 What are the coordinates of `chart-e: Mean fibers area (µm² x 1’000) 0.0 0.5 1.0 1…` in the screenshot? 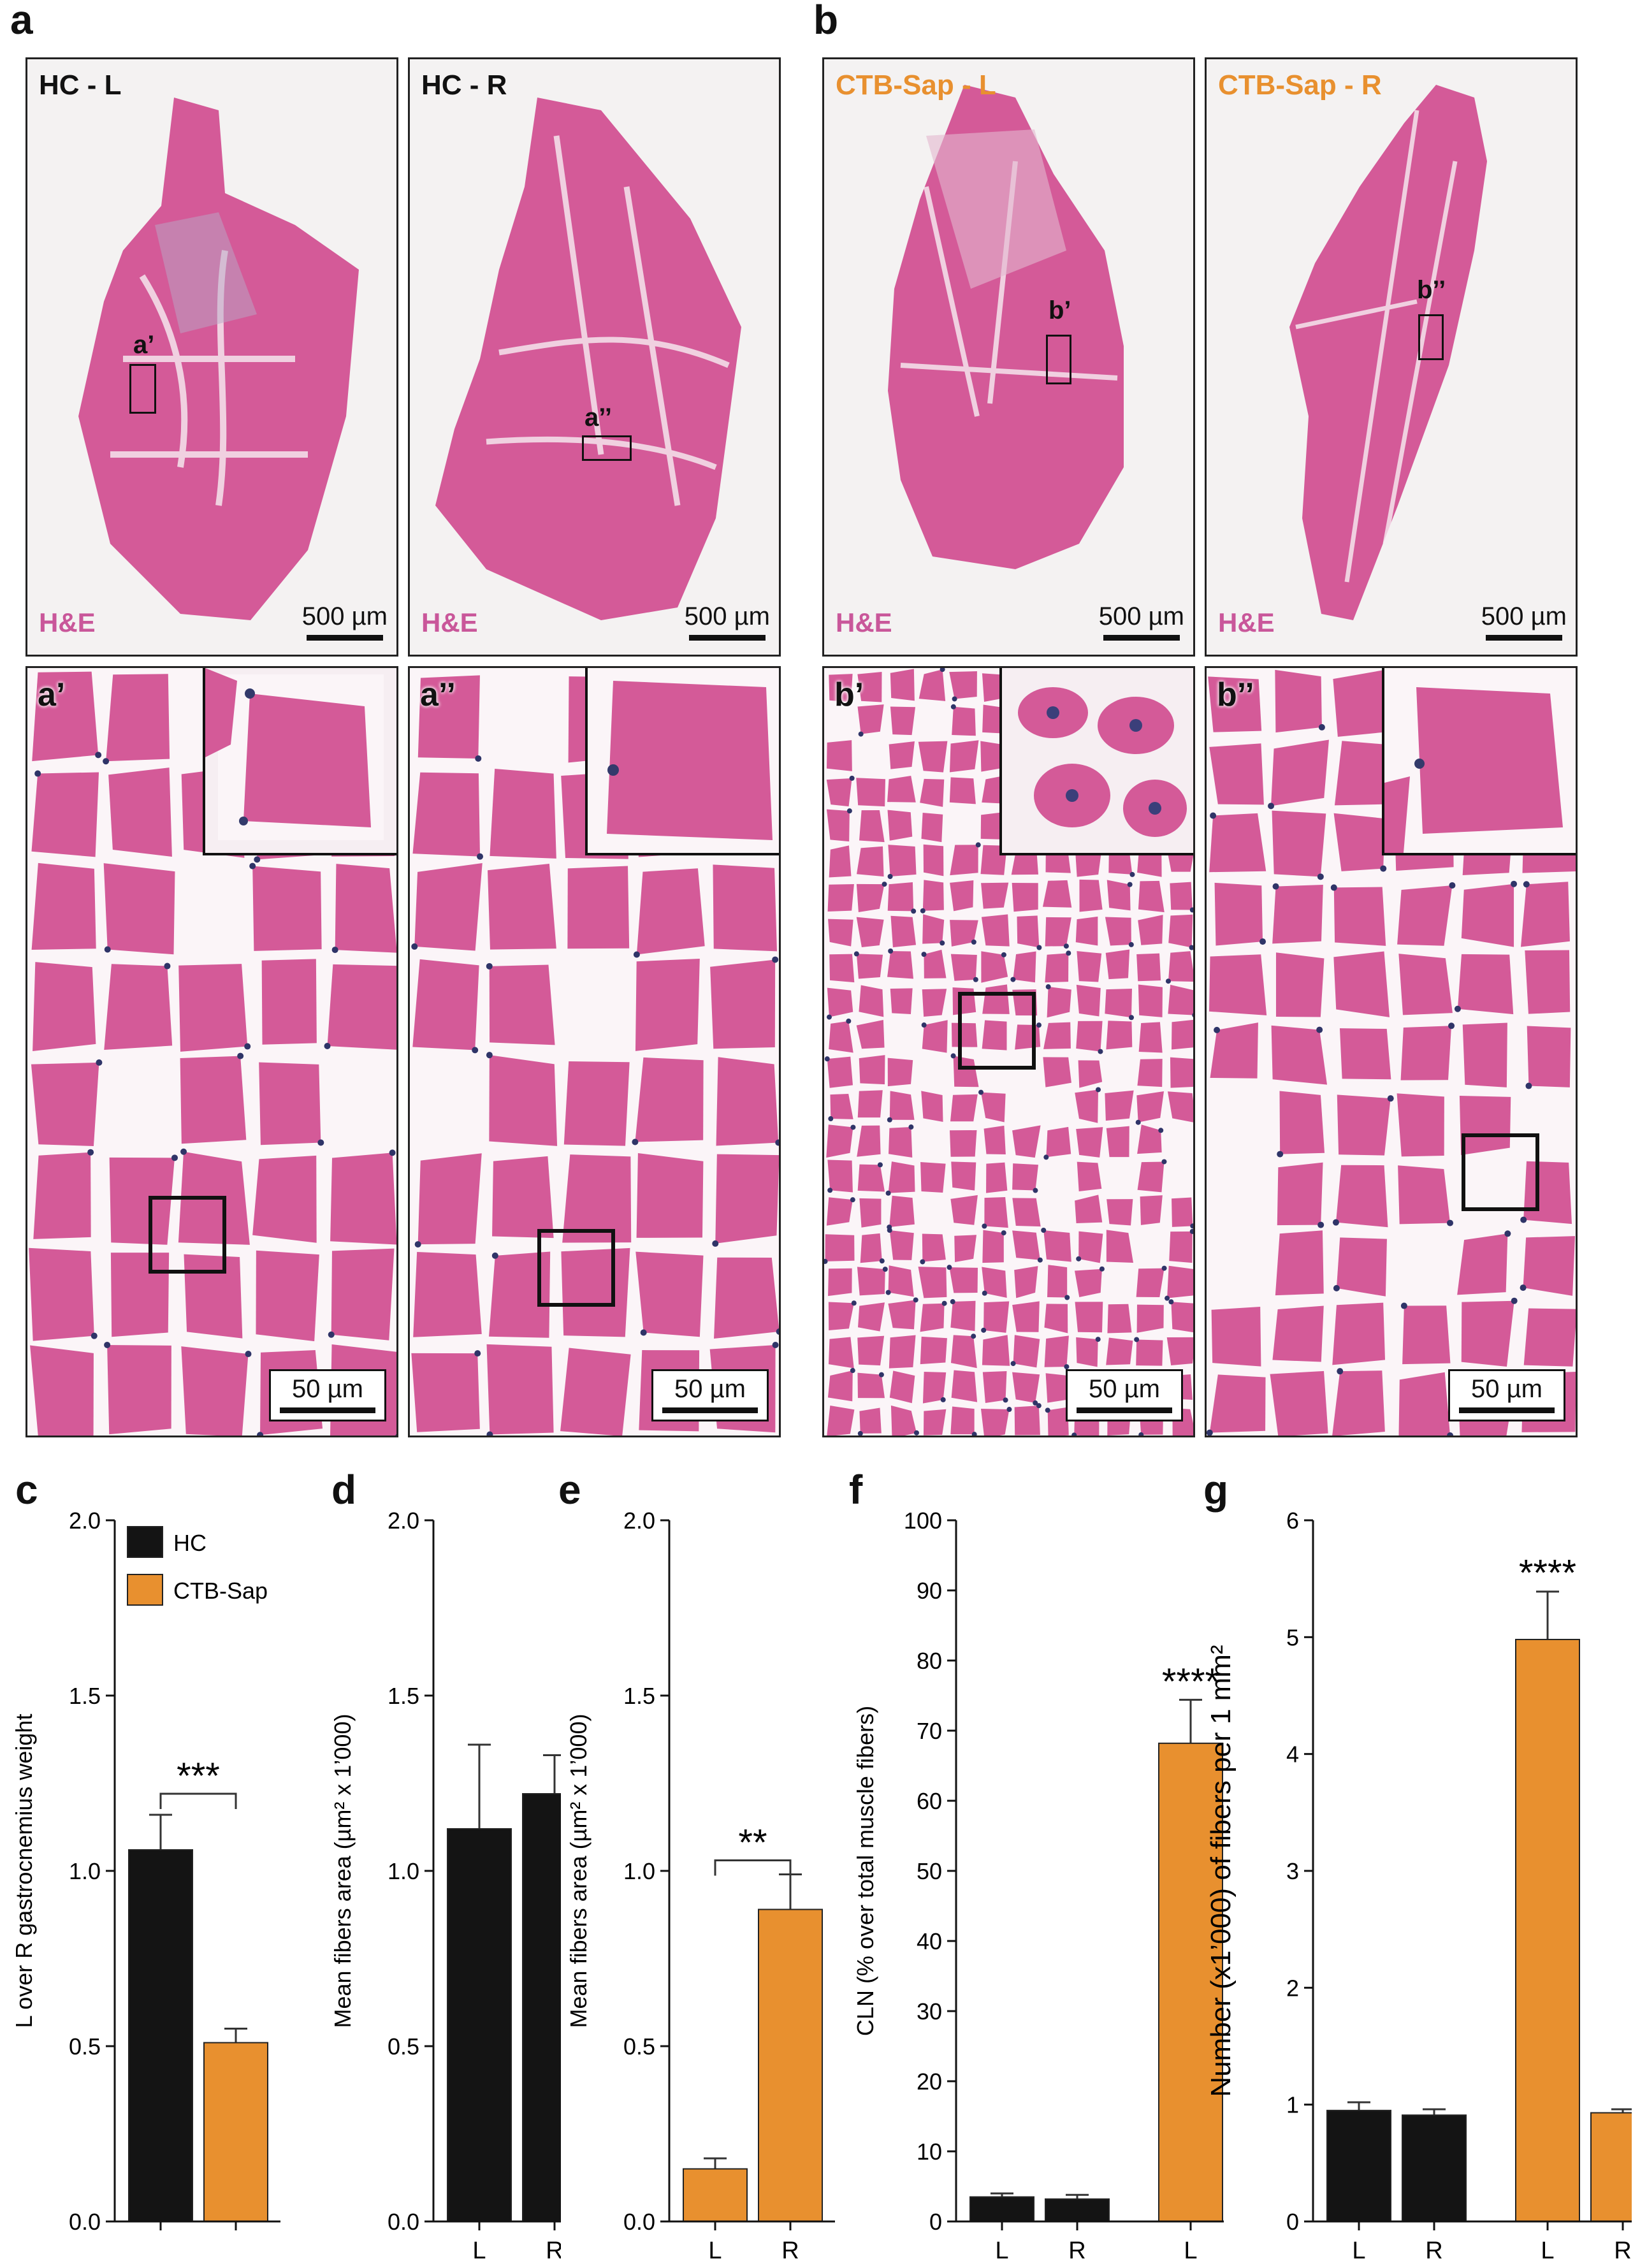 It's located at (700, 1886).